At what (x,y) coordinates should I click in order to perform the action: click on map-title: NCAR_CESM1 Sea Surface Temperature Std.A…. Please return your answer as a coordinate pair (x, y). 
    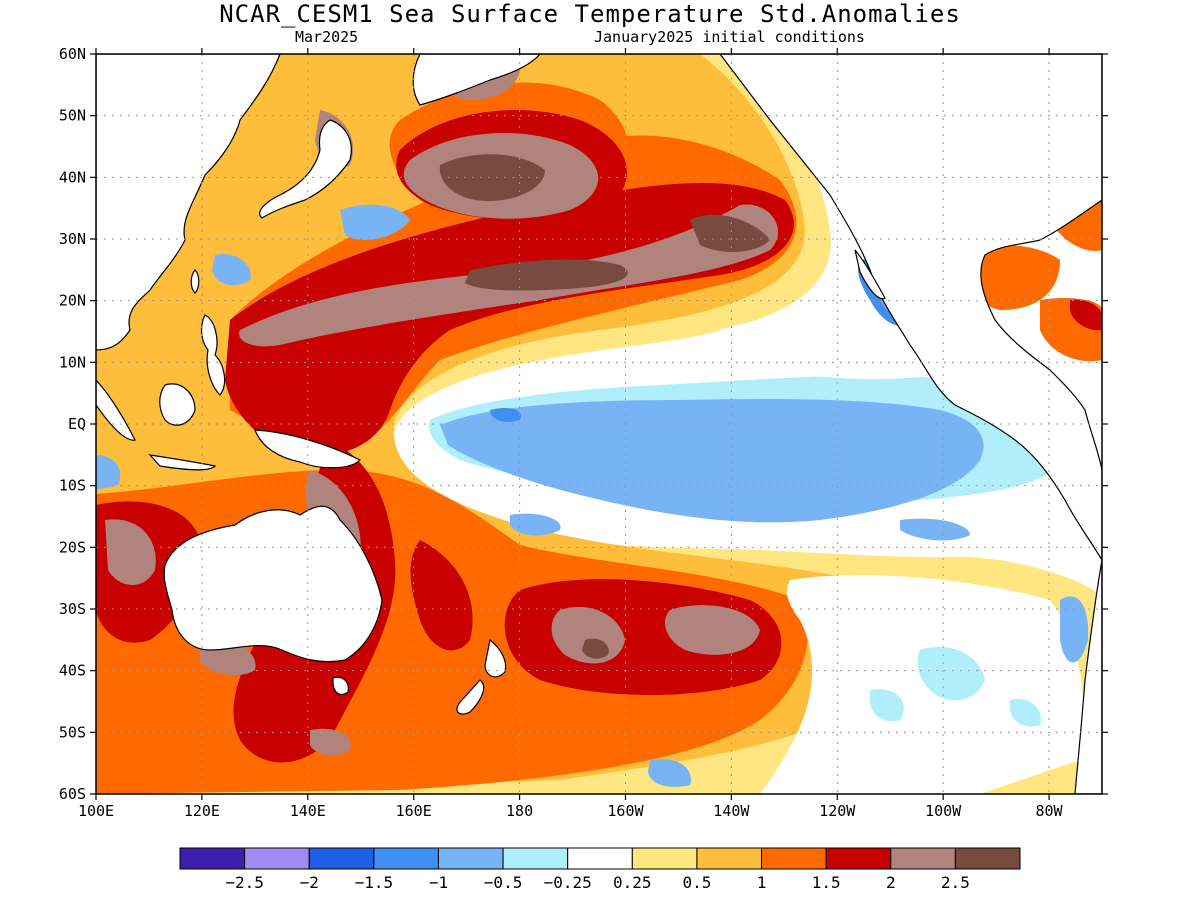
    Looking at the image, I should click on (590, 14).